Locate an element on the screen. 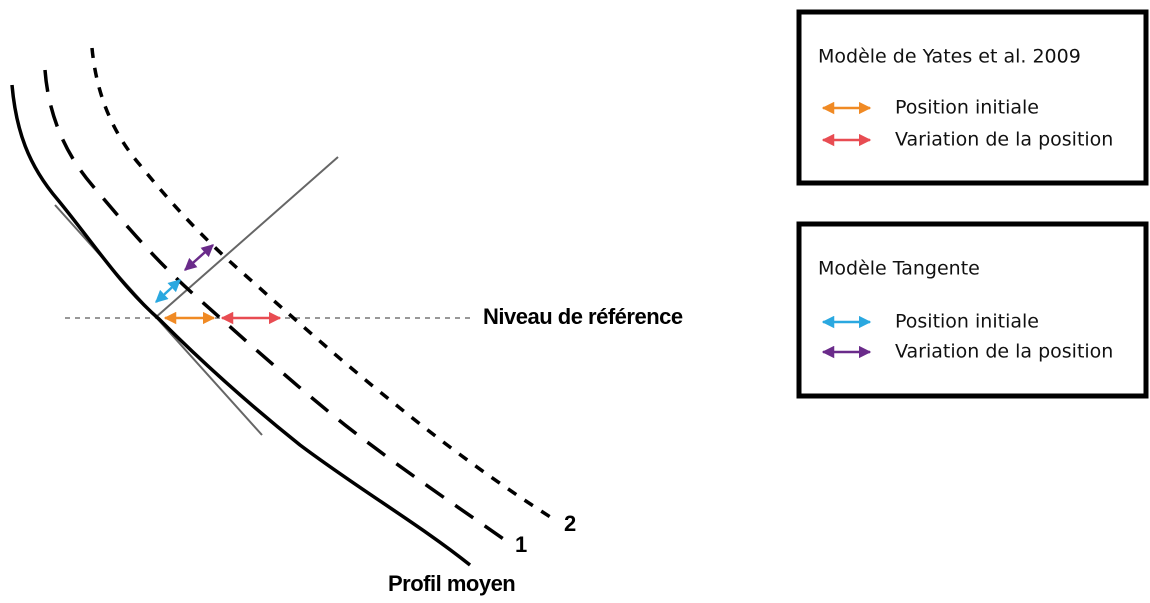 This screenshot has width=1150, height=603. curve-label: 2 is located at coordinates (570, 523).